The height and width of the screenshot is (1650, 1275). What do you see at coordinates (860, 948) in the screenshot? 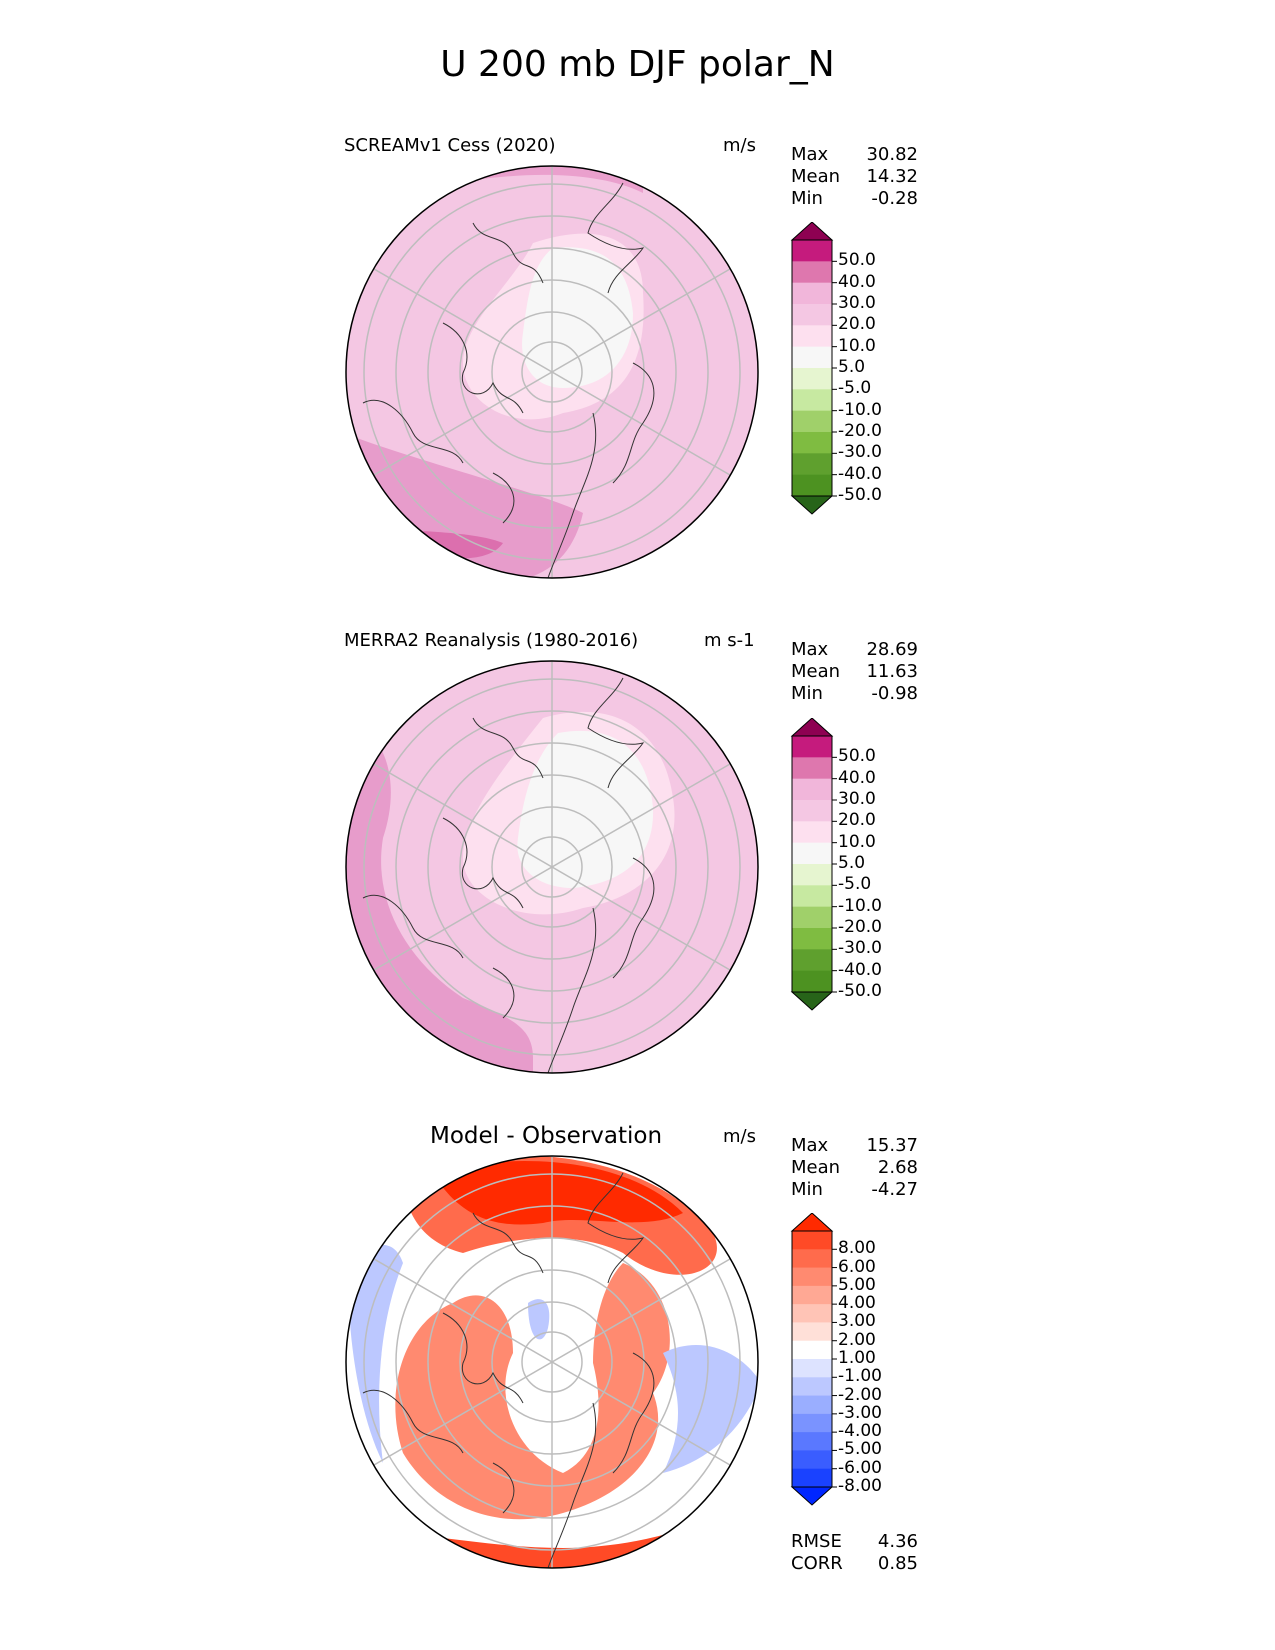
I see `colorbar-tick-label: -30.0` at bounding box center [860, 948].